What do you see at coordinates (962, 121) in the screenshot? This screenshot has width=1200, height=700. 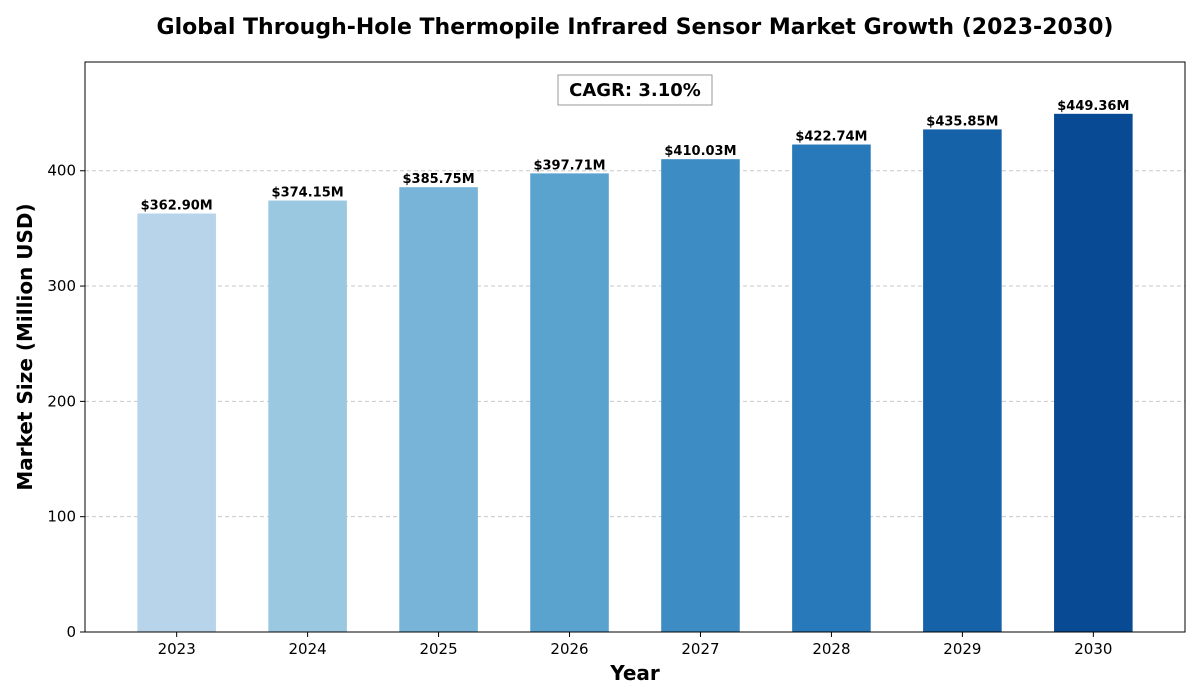 I see `data-label: $435.85M` at bounding box center [962, 121].